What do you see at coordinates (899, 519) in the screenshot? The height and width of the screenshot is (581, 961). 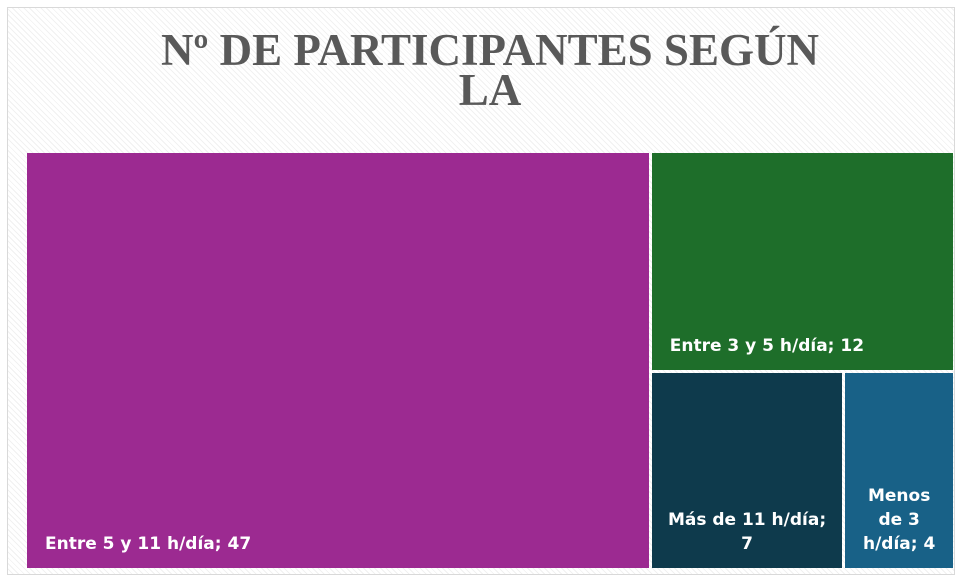 I see `data-label: Menos de 3 h/día; 4` at bounding box center [899, 519].